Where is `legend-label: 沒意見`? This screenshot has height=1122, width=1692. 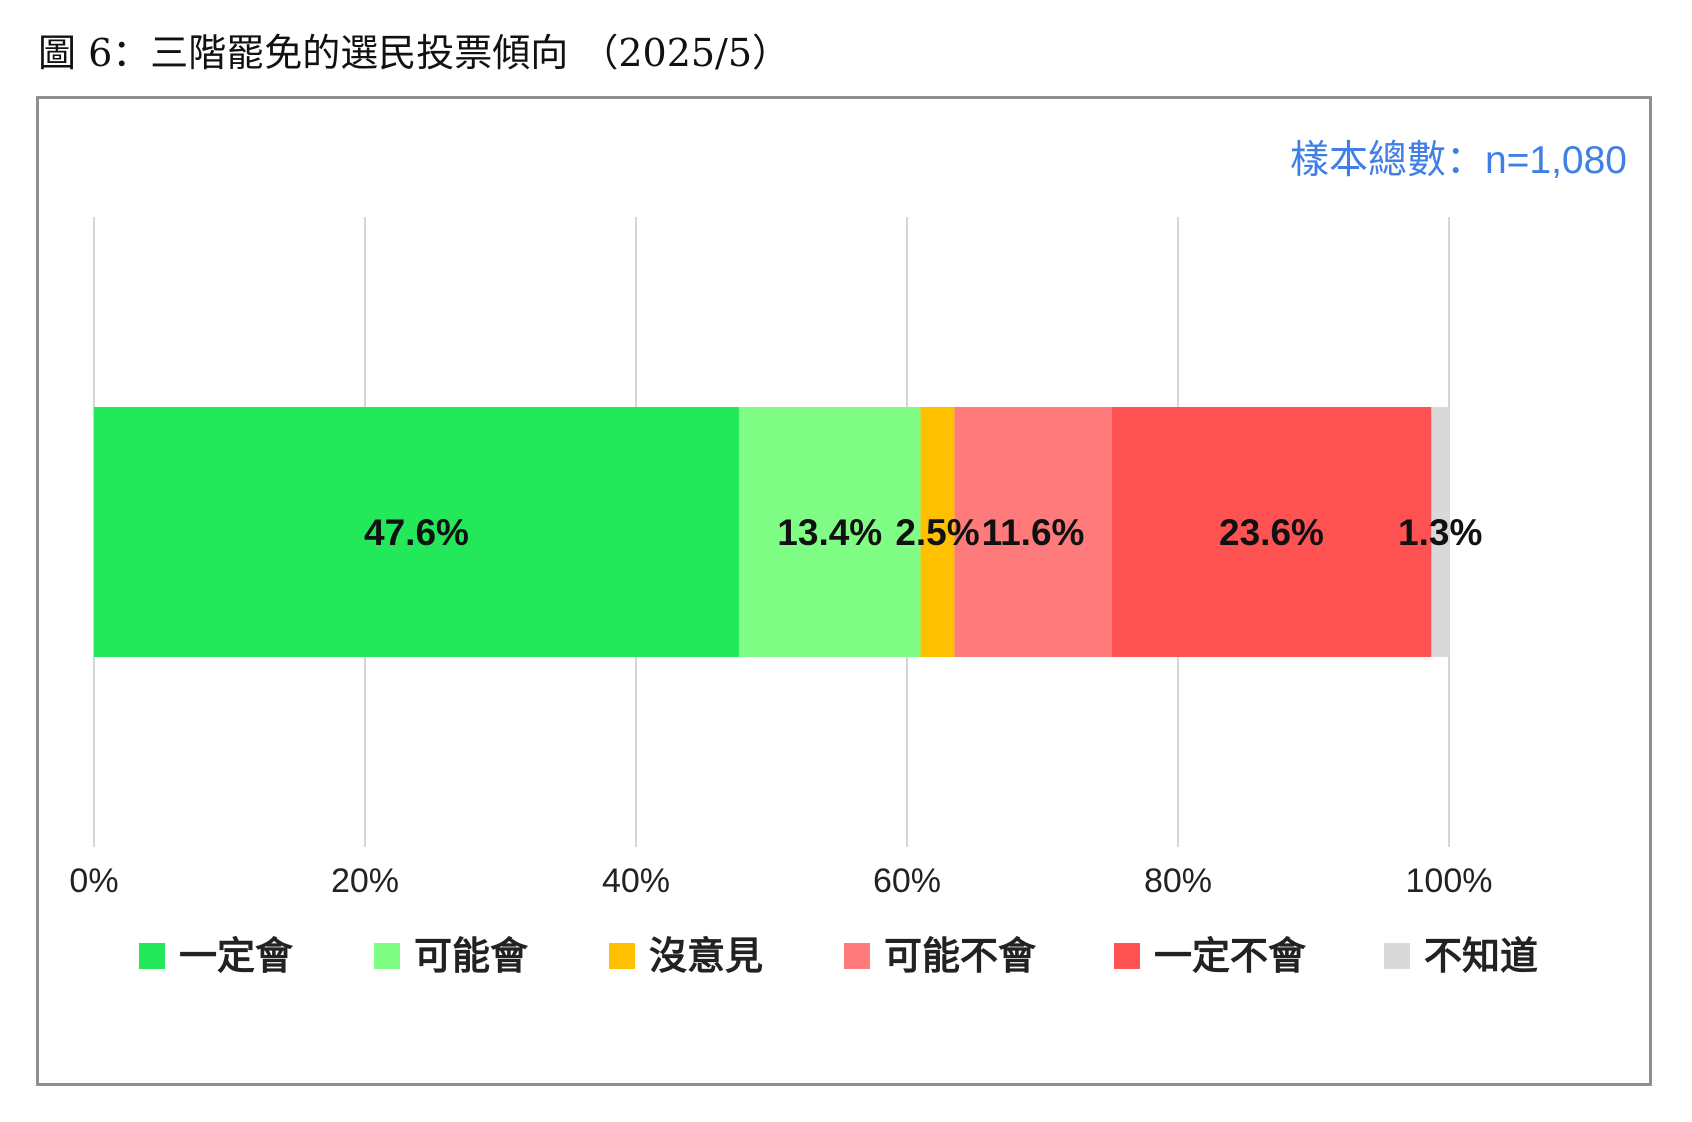
legend-label: 沒意見 is located at coordinates (706, 956).